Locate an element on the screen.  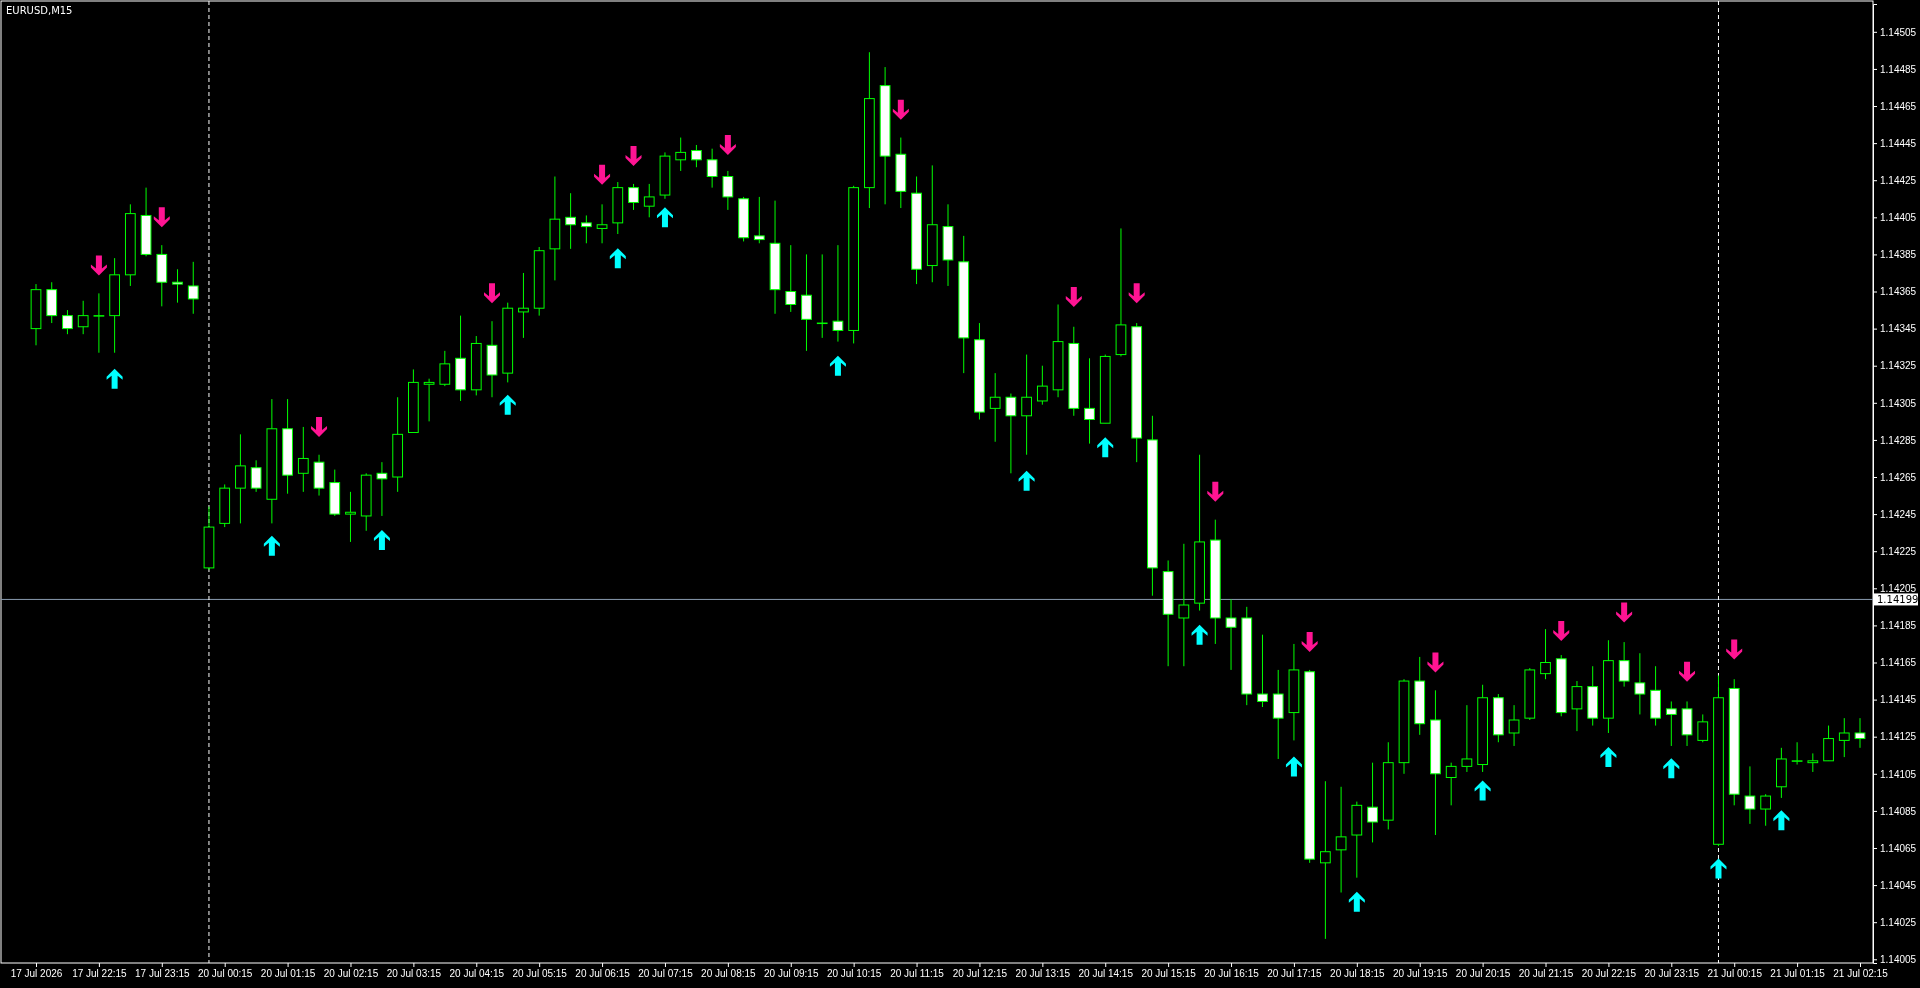
y-tick-label: 1.14045 is located at coordinates (1898, 885).